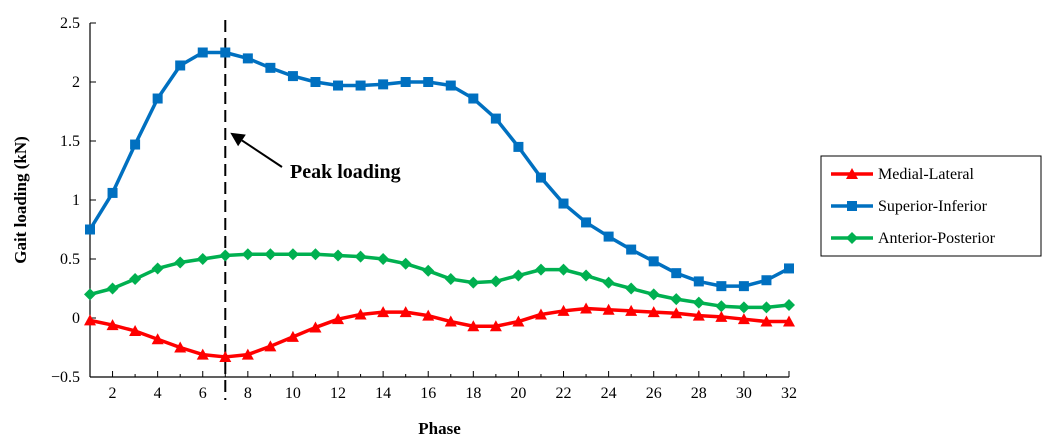  Describe the element at coordinates (518, 393) in the screenshot. I see `x-tick-label: 20` at that location.